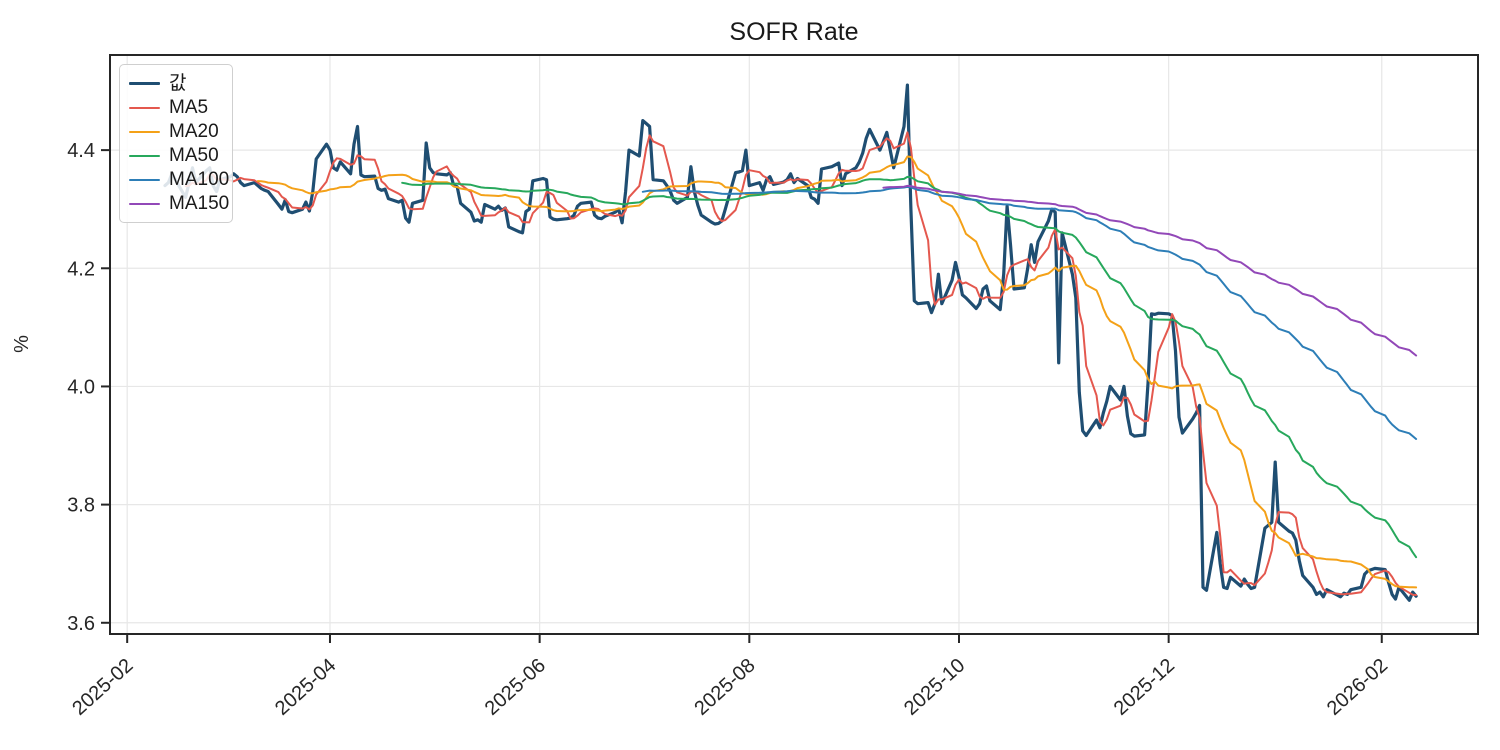 The width and height of the screenshot is (1500, 750). I want to click on x-tick-label: 2025-06, so click(515, 686).